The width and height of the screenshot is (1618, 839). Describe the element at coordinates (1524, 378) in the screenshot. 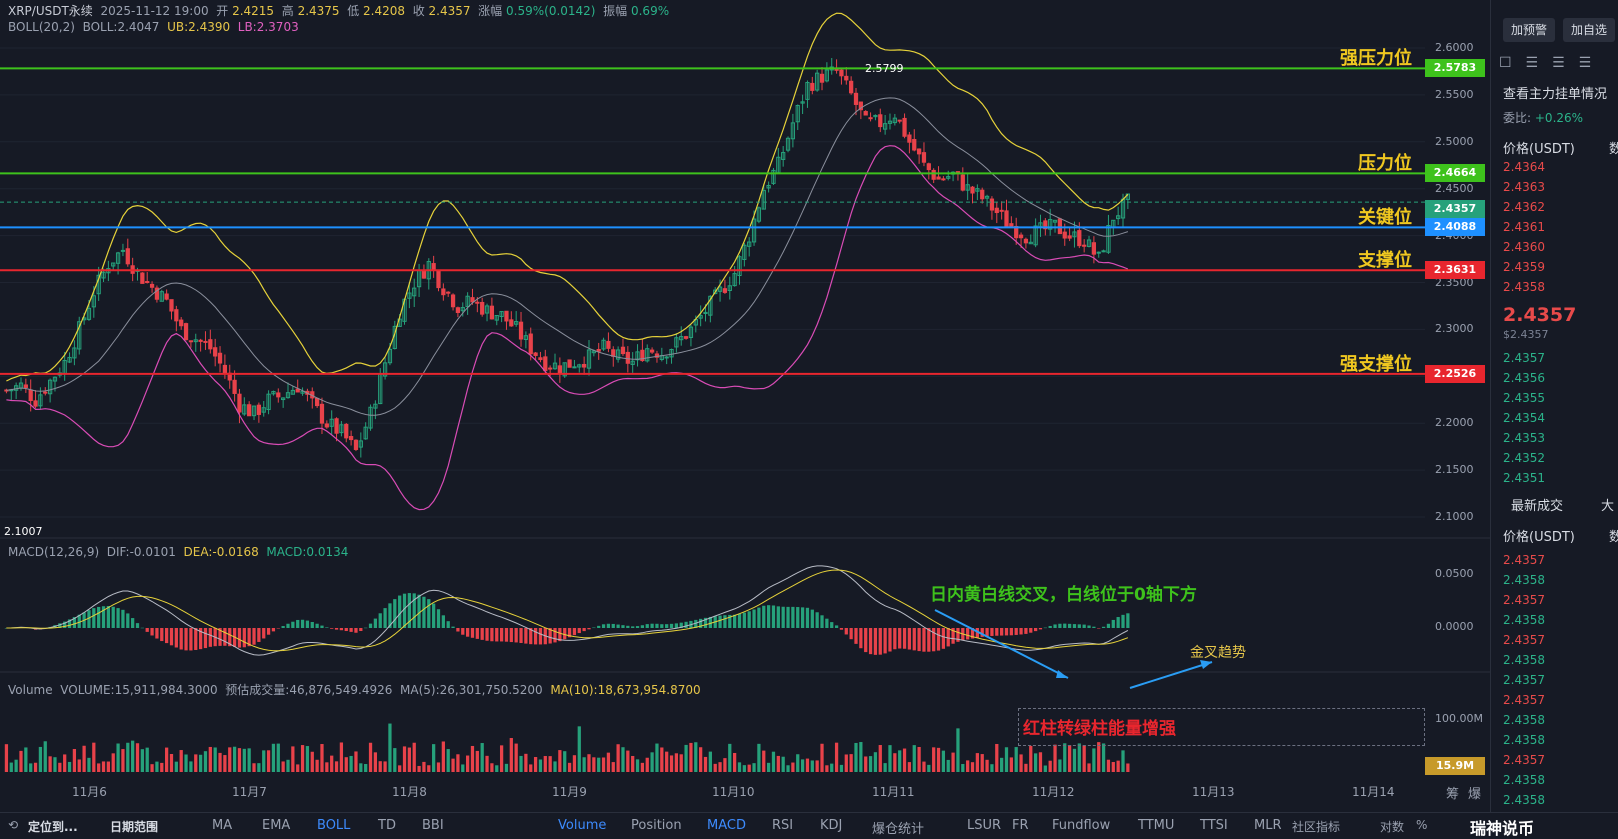

I see `bid-price: 2.4356` at that location.